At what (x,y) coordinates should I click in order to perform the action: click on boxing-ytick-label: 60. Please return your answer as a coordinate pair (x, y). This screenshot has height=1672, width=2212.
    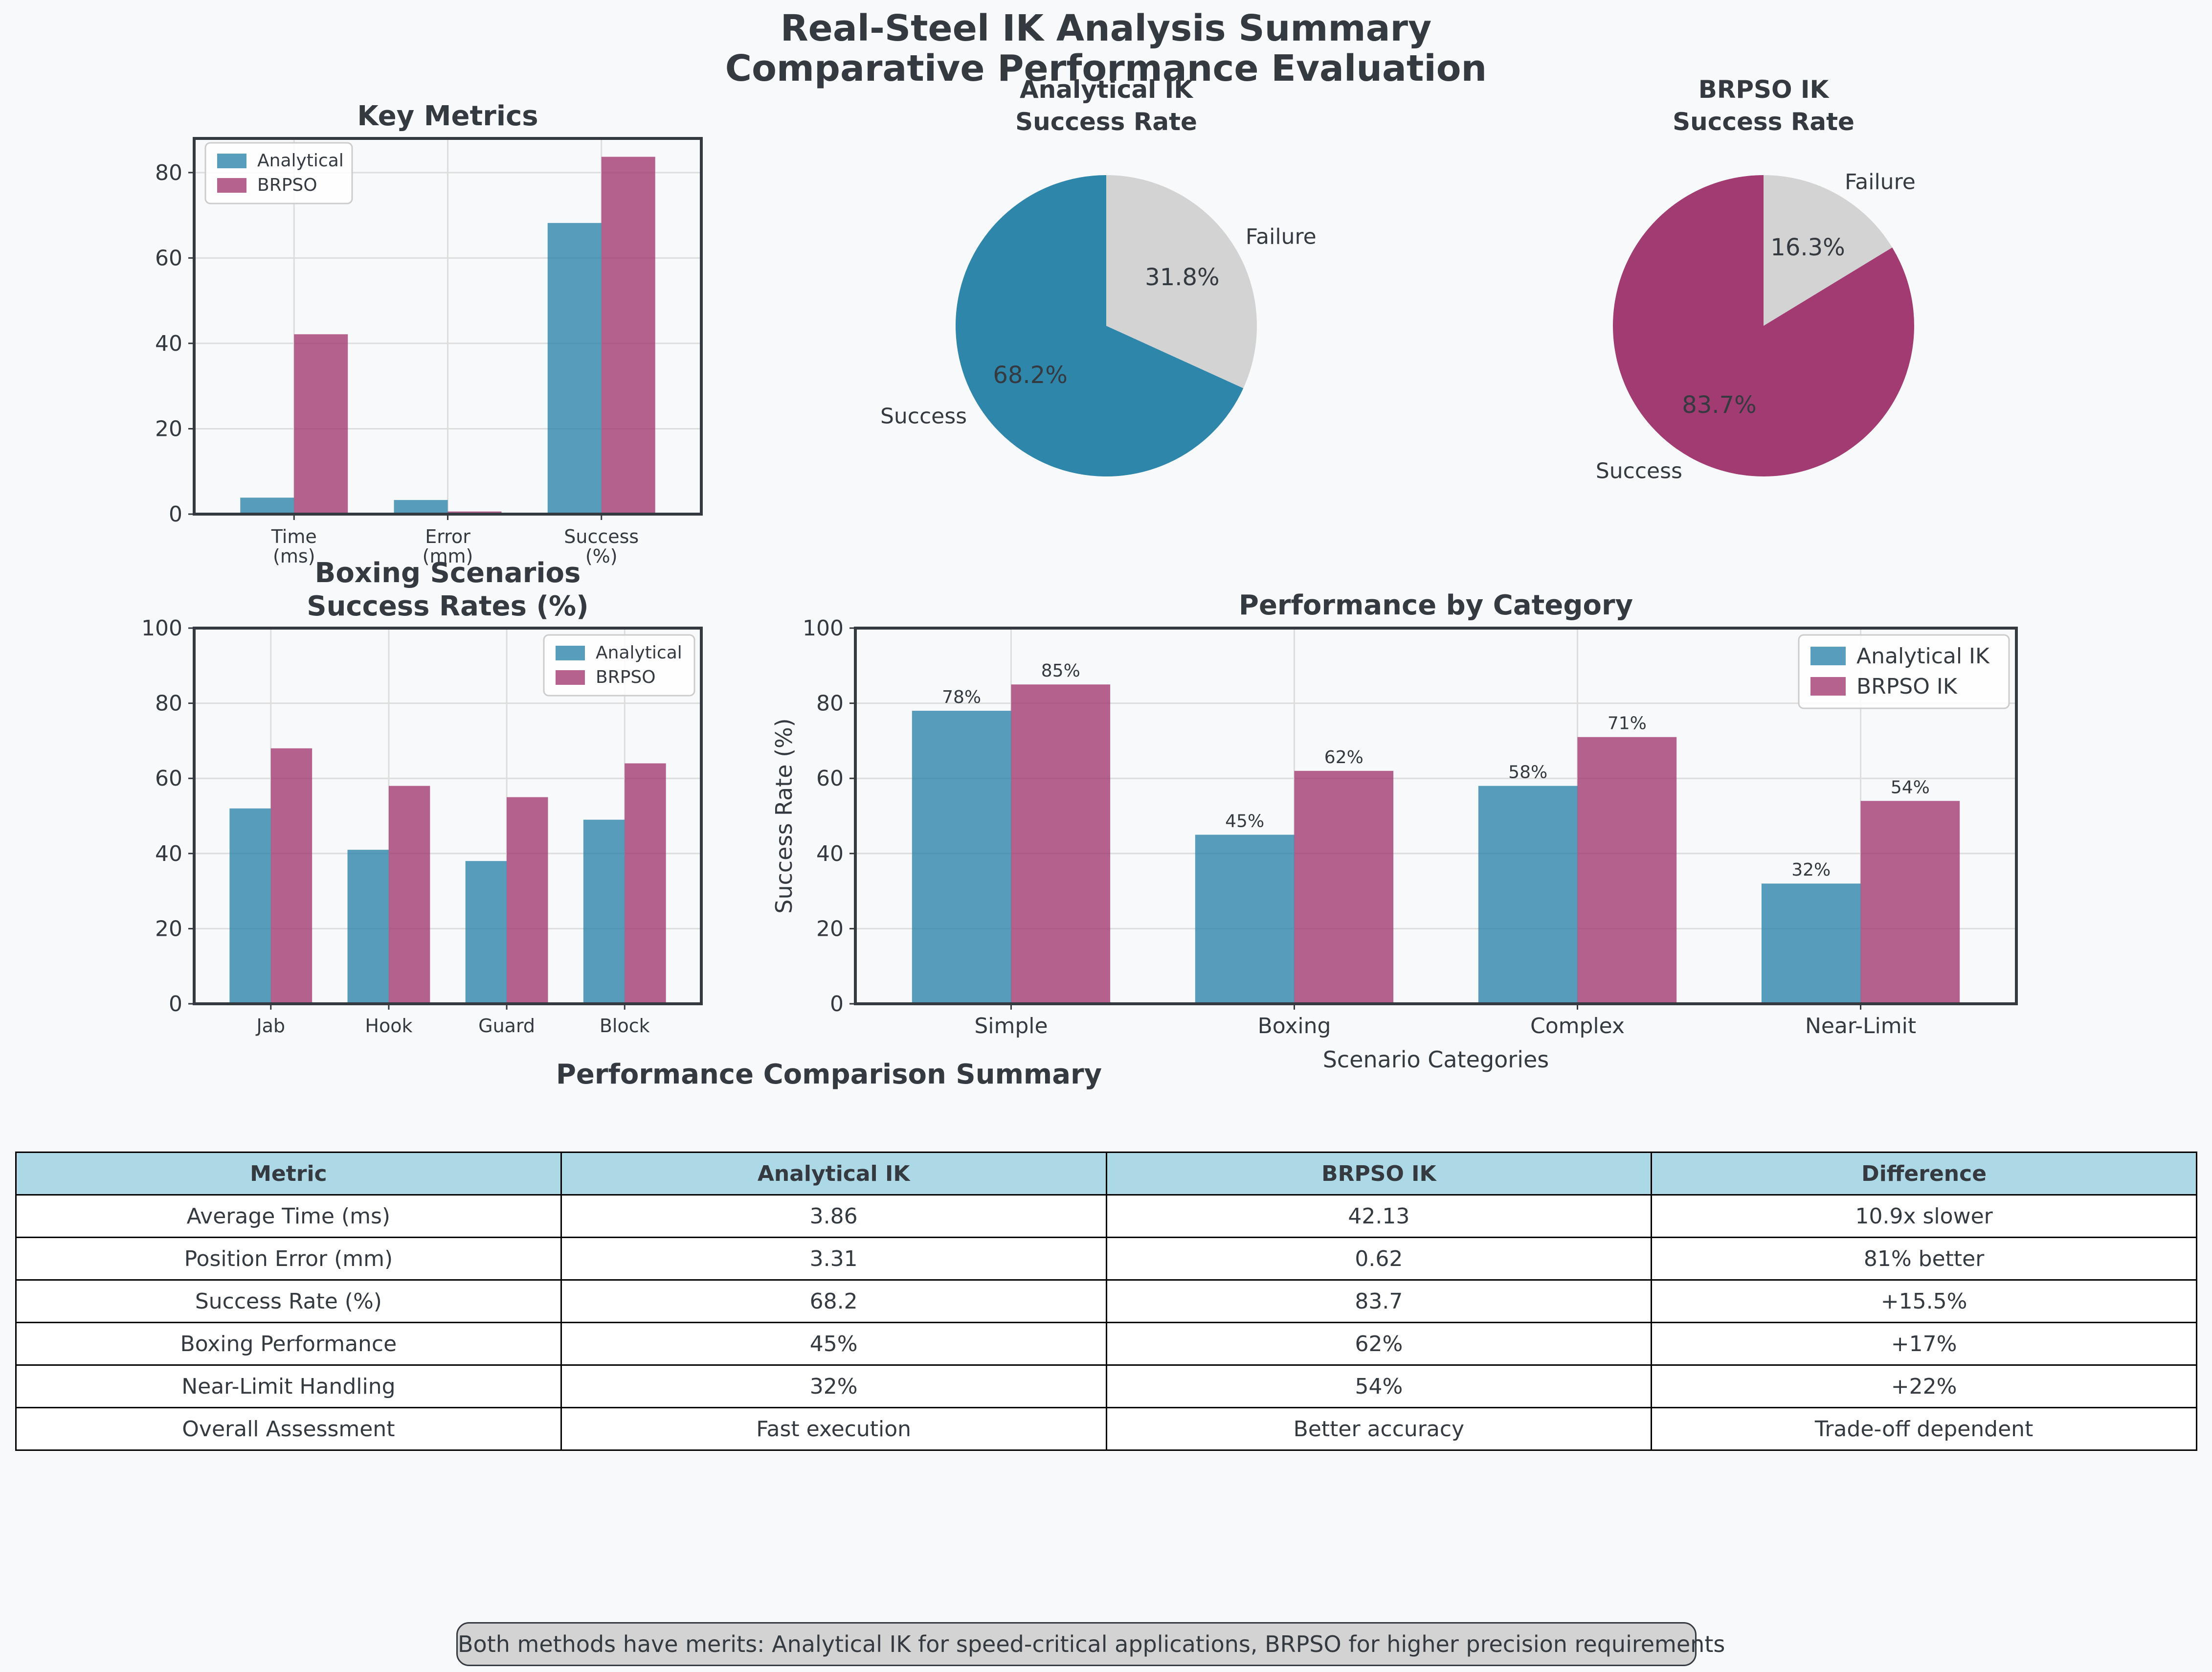
    Looking at the image, I should click on (168, 778).